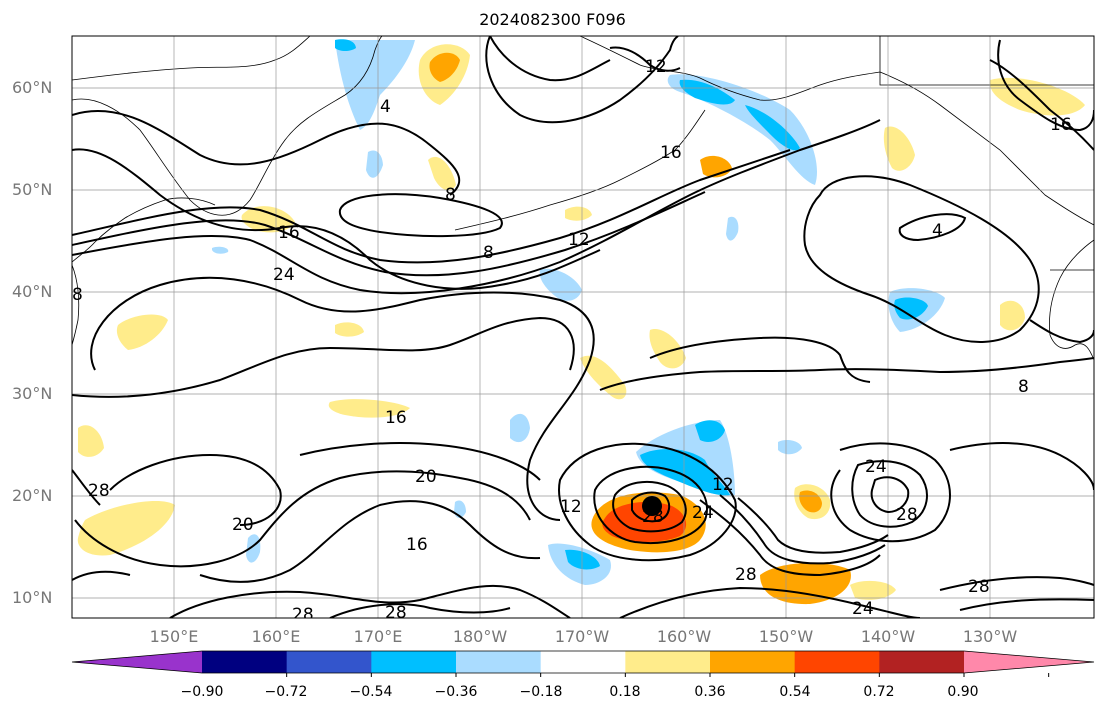  I want to click on lat-label: 20°N, so click(32, 495).